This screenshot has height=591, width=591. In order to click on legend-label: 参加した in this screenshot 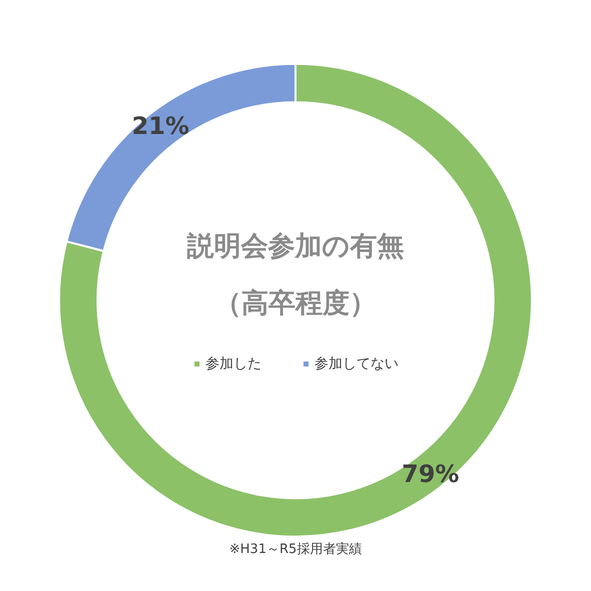, I will do `click(234, 364)`.